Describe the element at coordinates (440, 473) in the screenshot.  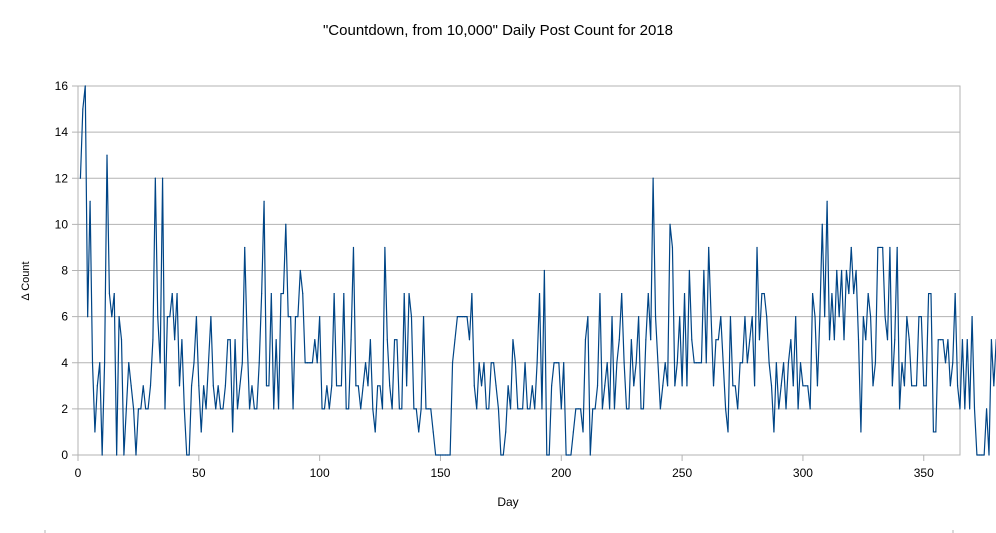
I see `x-tick-label: 150` at that location.